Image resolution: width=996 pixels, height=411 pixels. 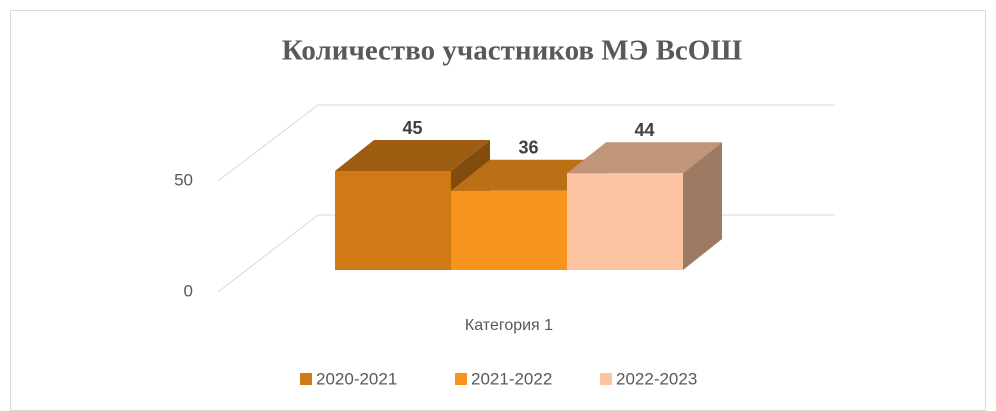 What do you see at coordinates (512, 51) in the screenshot?
I see `chart-title: Количество участников МЭ ВсОШ` at bounding box center [512, 51].